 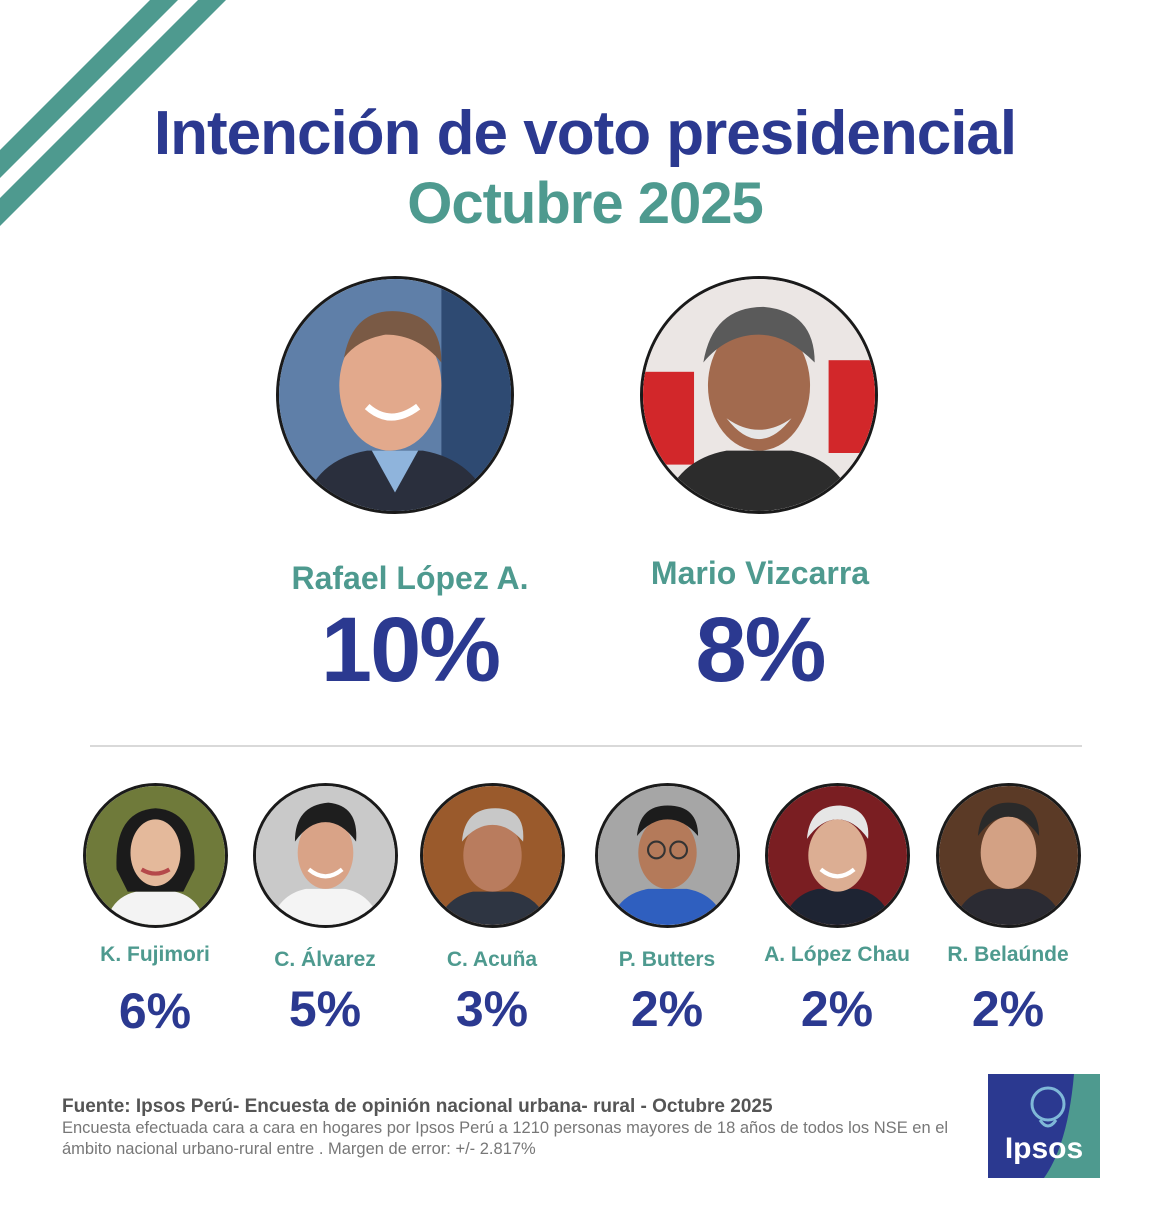 What do you see at coordinates (410, 578) in the screenshot?
I see `candidate-name: Rafael López A.` at bounding box center [410, 578].